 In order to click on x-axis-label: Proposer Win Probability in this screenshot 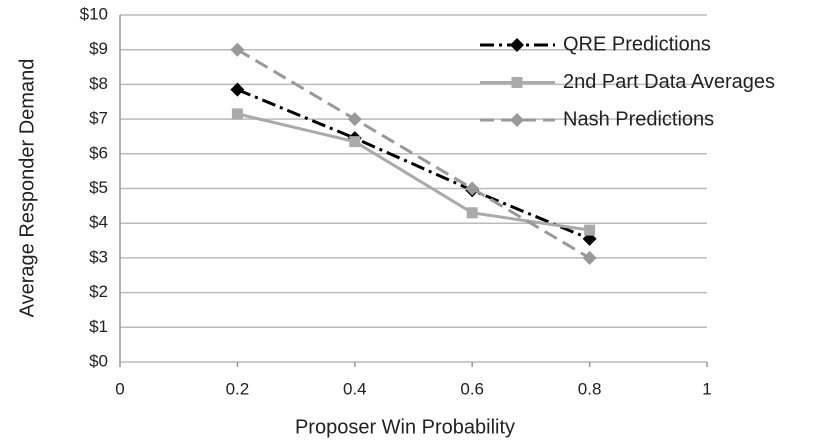, I will do `click(405, 427)`.